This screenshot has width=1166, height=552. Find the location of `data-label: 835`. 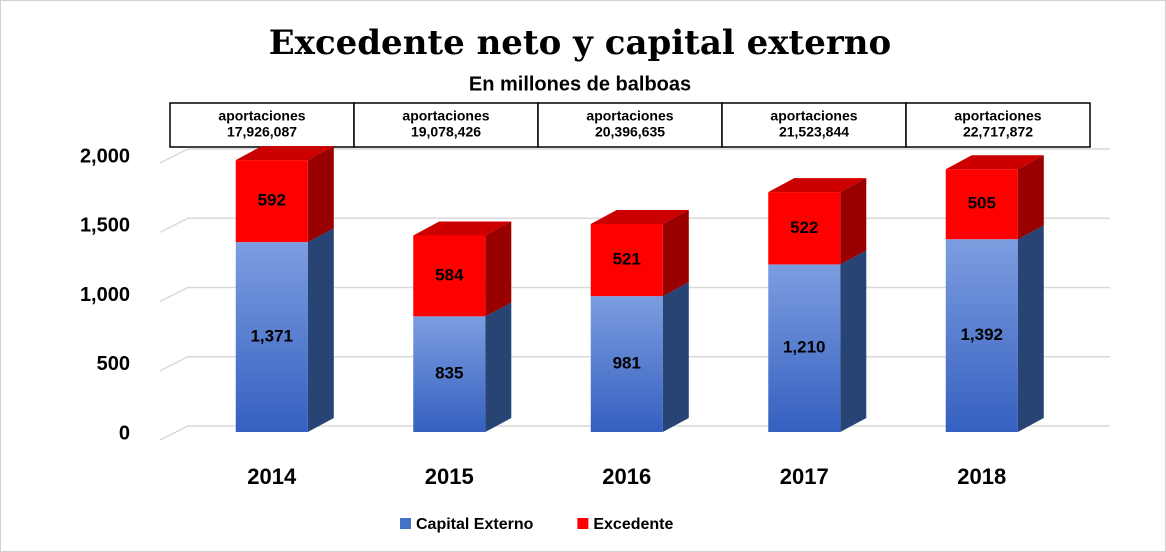

data-label: 835 is located at coordinates (449, 373).